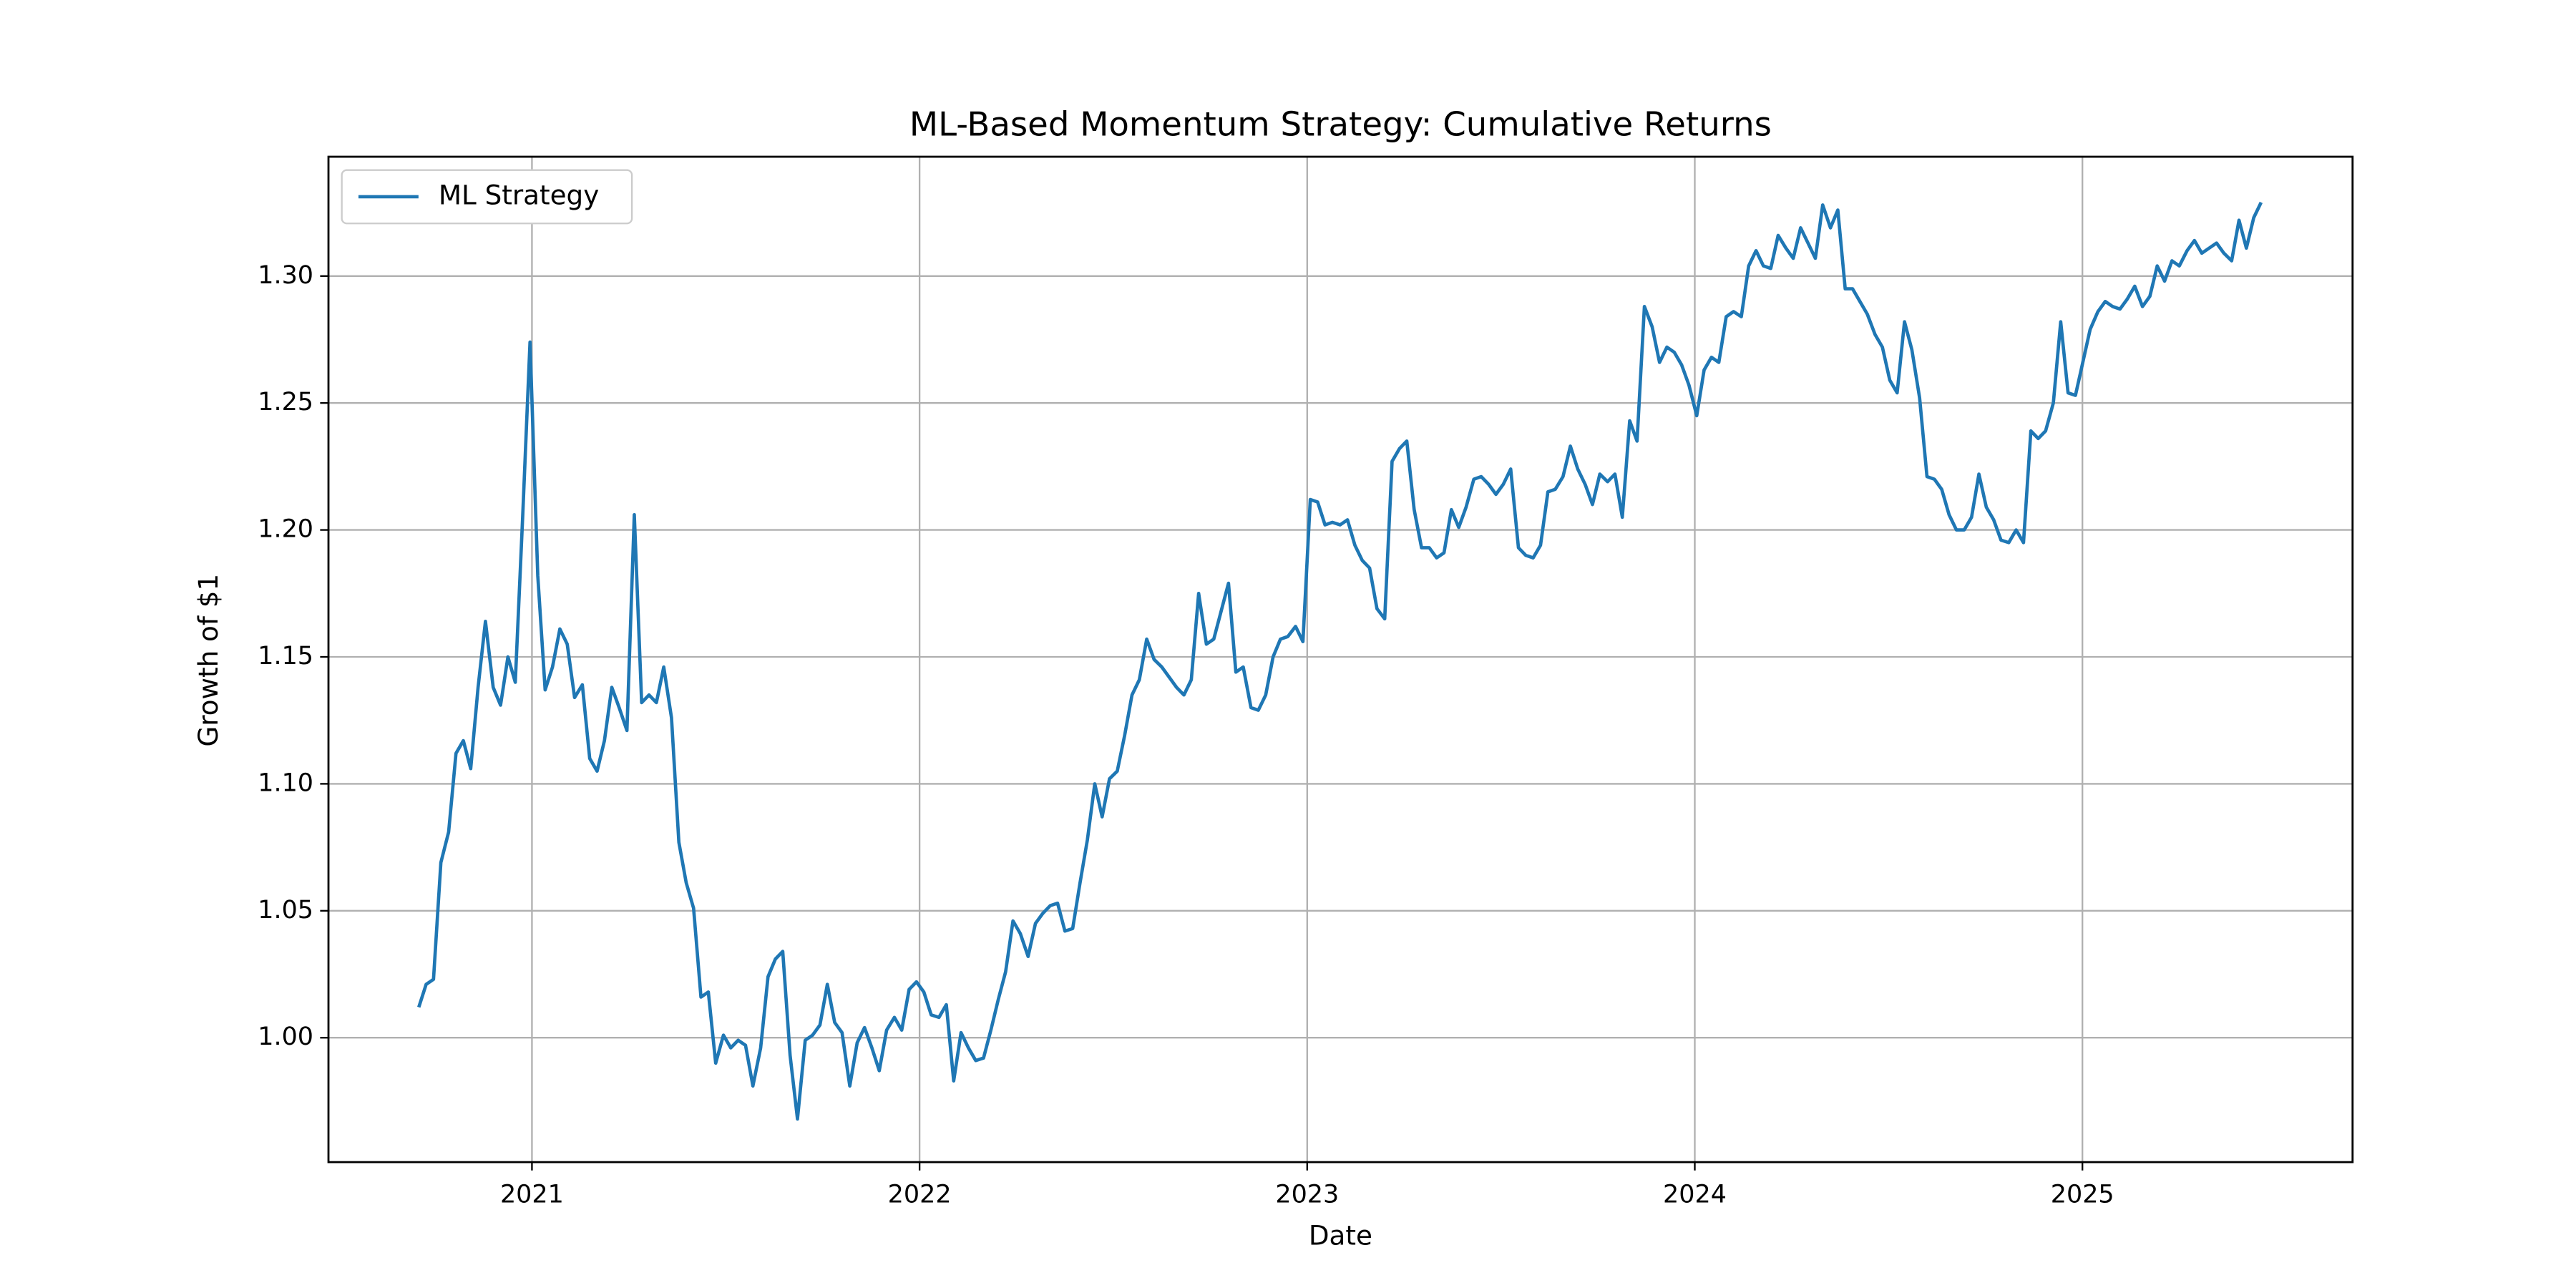 This screenshot has height=1288, width=2576. I want to click on legend-box, so click(487, 197).